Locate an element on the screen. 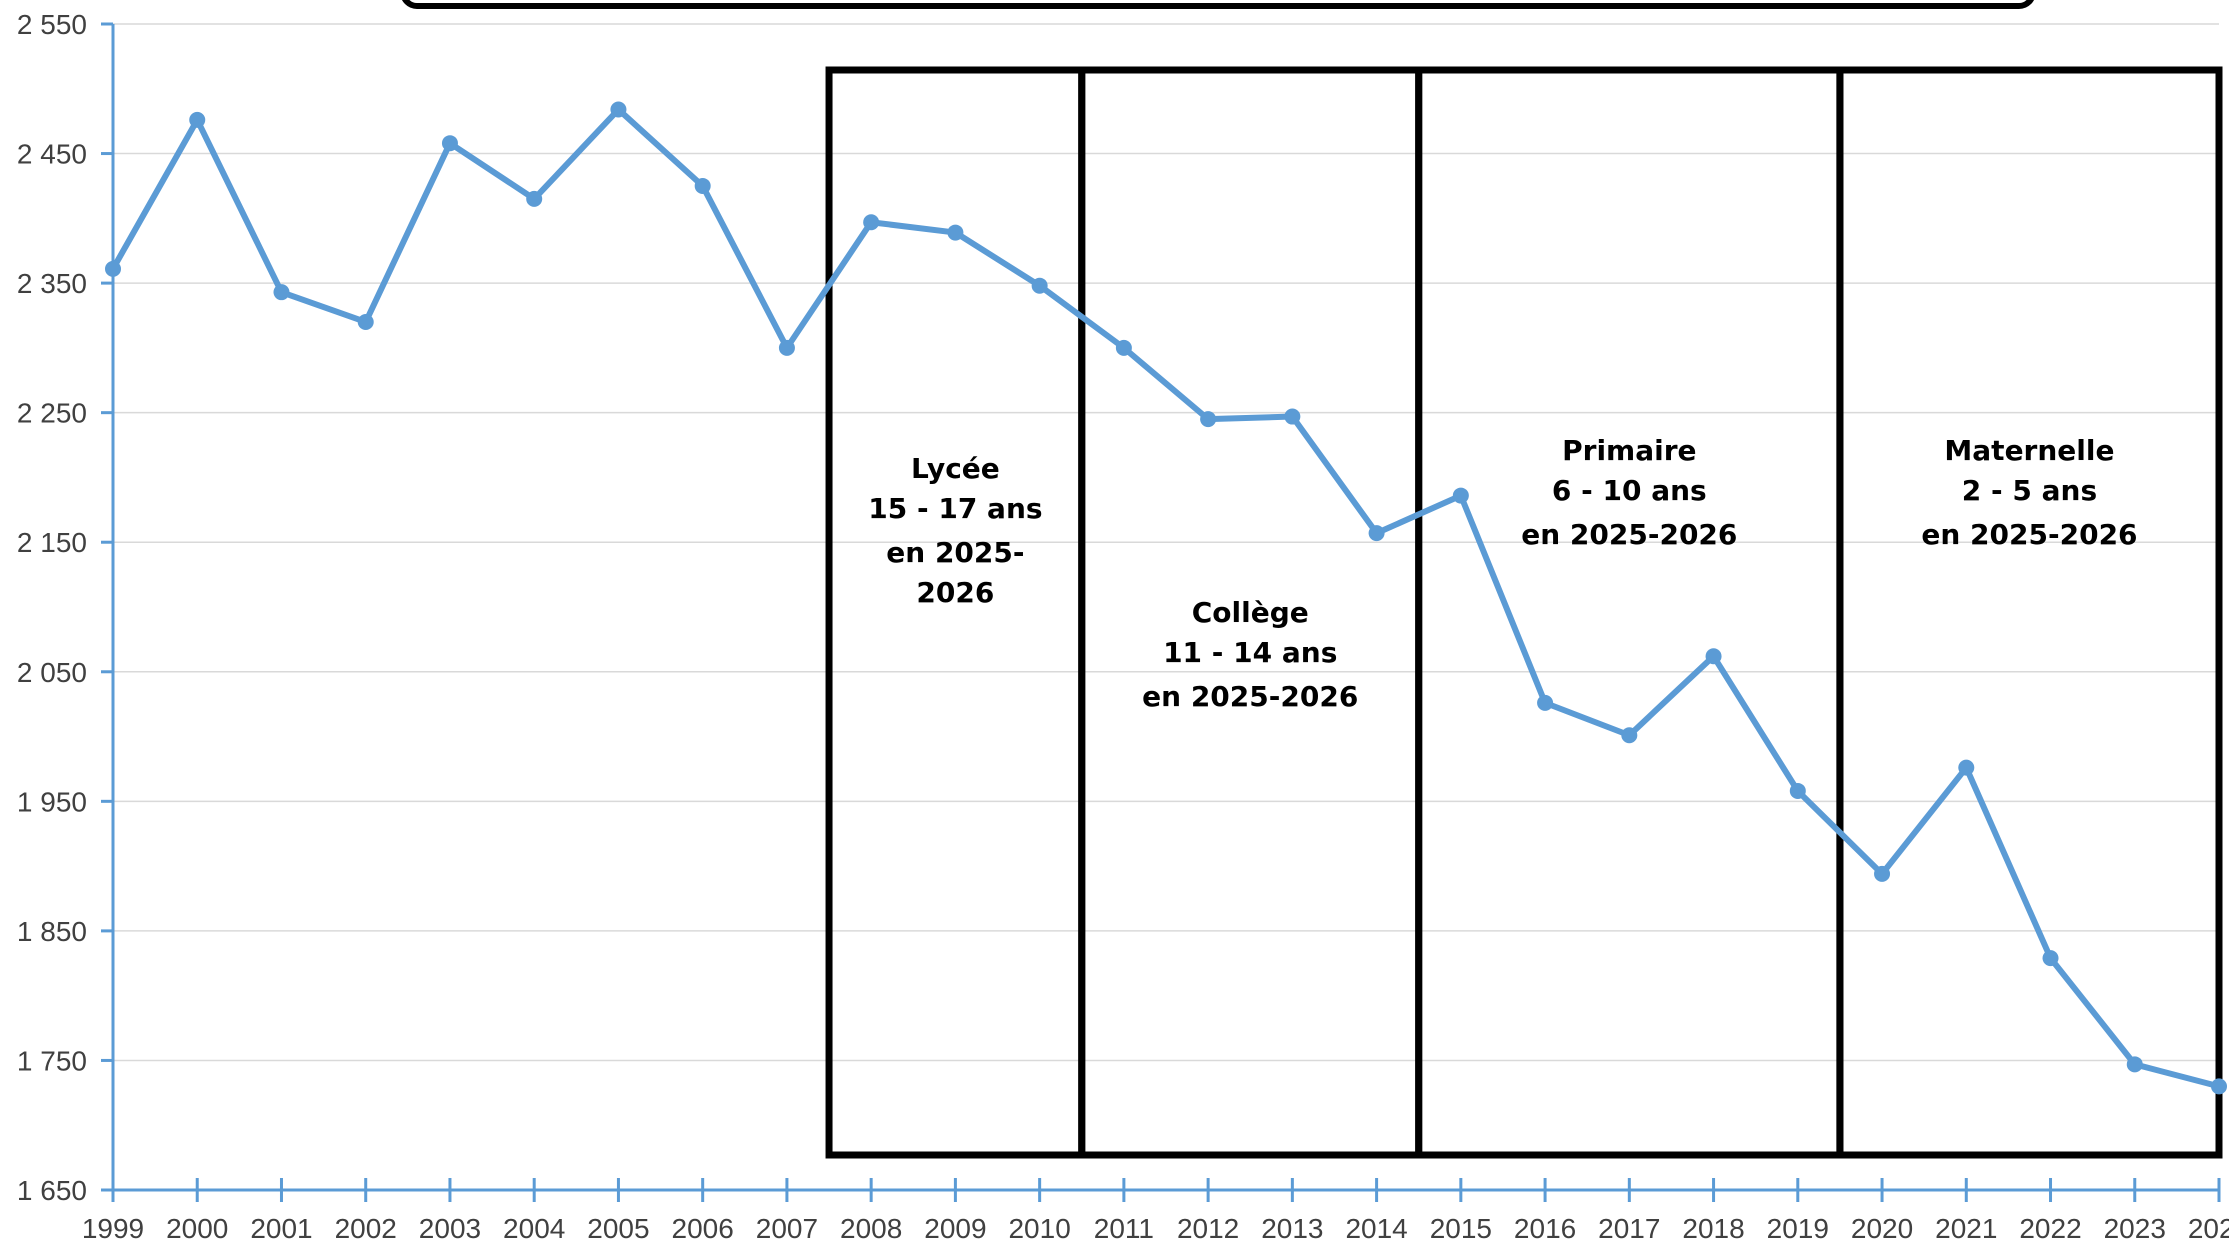 Image resolution: width=2229 pixels, height=1246 pixels. x-tick-label: 2006 is located at coordinates (703, 1228).